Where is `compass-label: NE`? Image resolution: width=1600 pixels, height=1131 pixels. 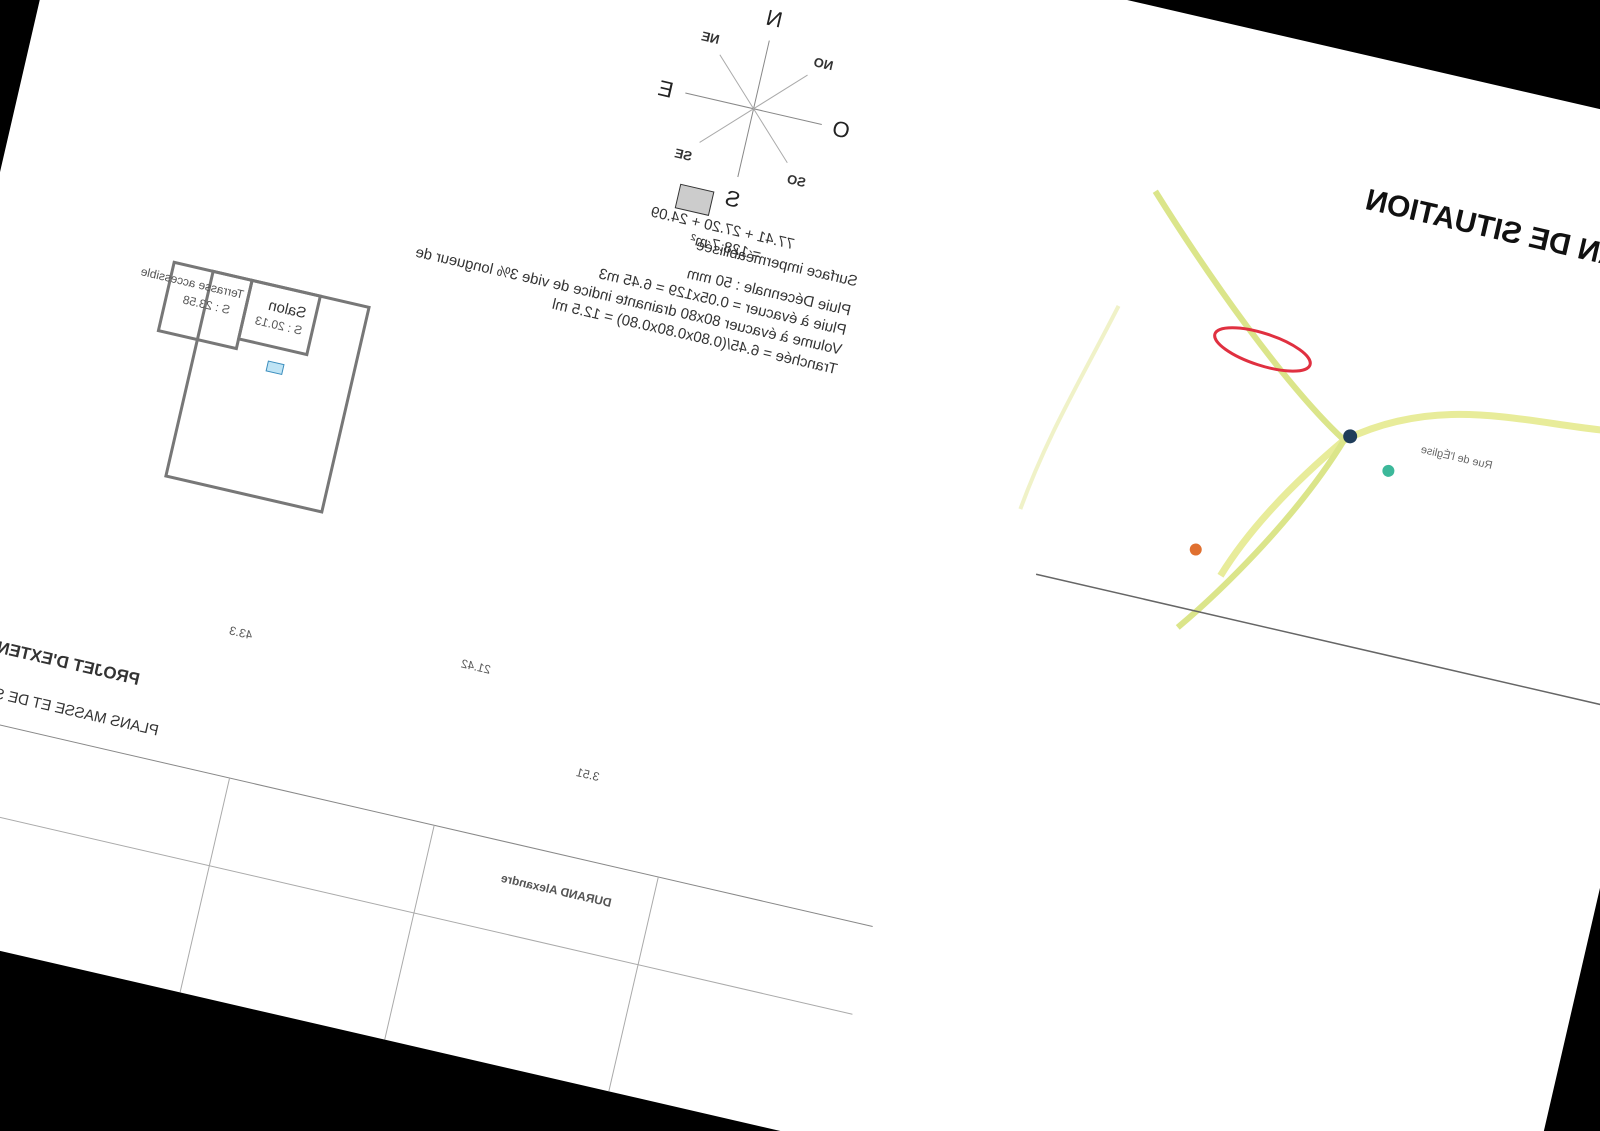 compass-label: NE is located at coordinates (710, 37).